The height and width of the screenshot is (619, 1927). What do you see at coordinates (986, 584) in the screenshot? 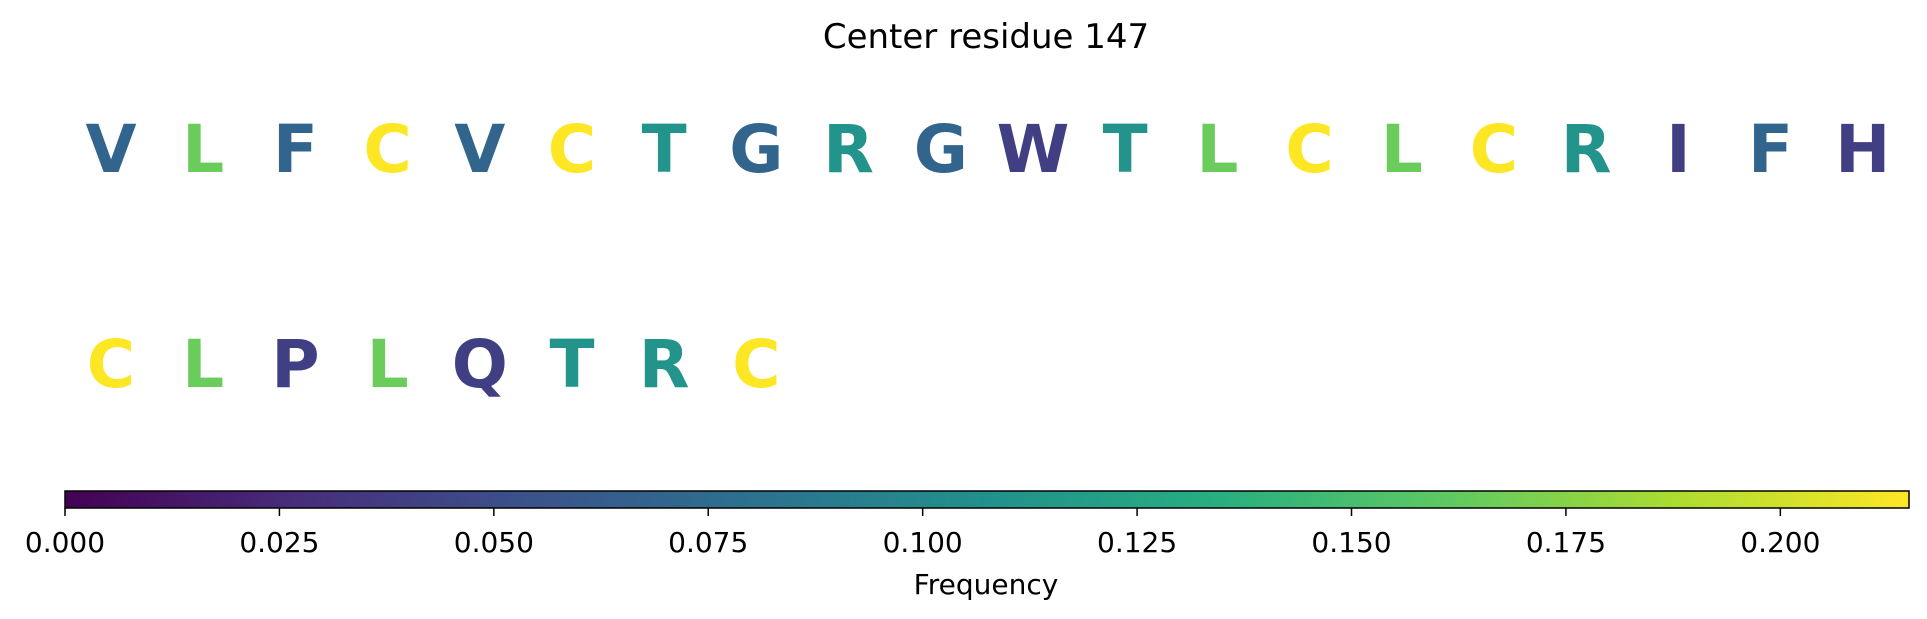
I see `colorbar-label: Frequency` at bounding box center [986, 584].